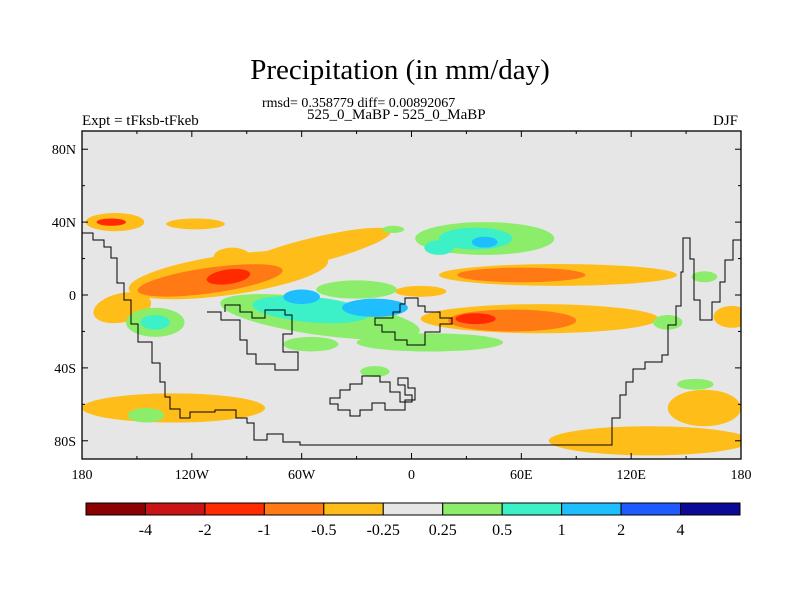  Describe the element at coordinates (562, 530) in the screenshot. I see `colorbar-label: 1` at that location.